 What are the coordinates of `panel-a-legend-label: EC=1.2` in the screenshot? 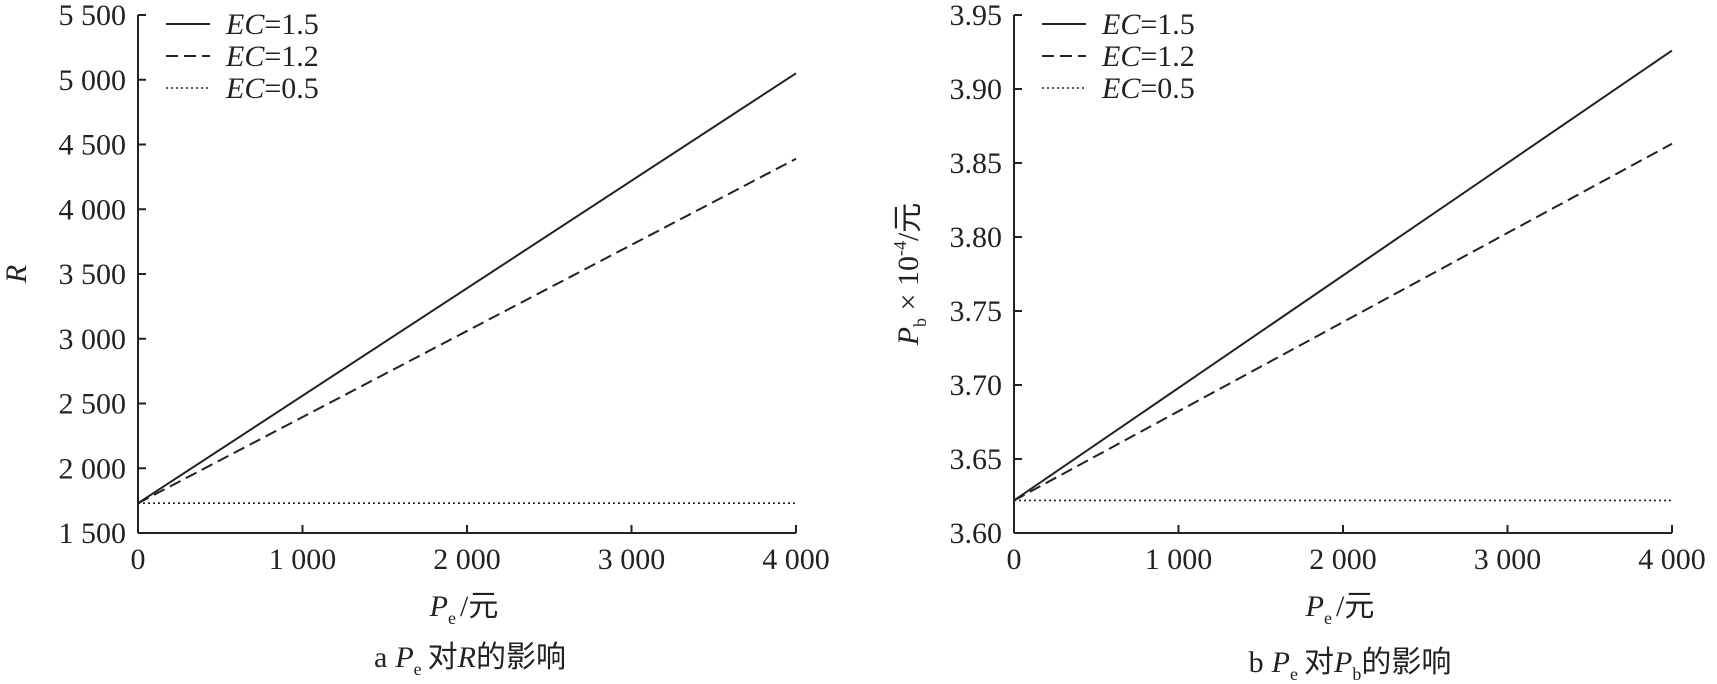 It's located at (272, 56).